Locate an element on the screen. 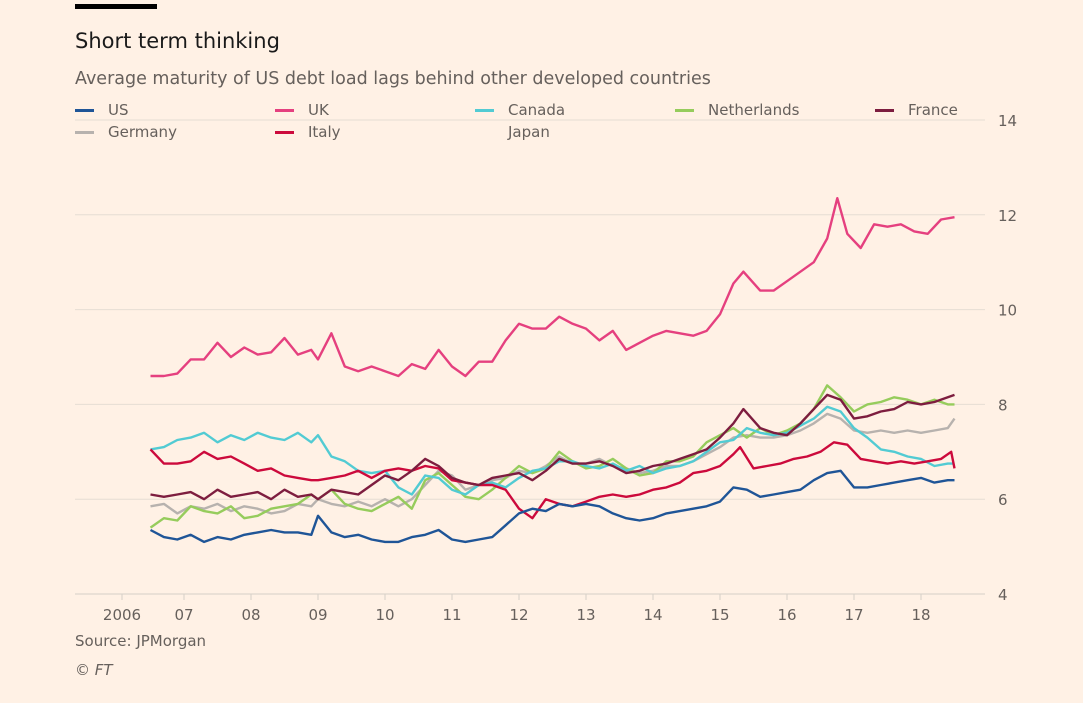 Image resolution: width=1083 pixels, height=703 pixels. x-tick-label: 17 is located at coordinates (853, 615).